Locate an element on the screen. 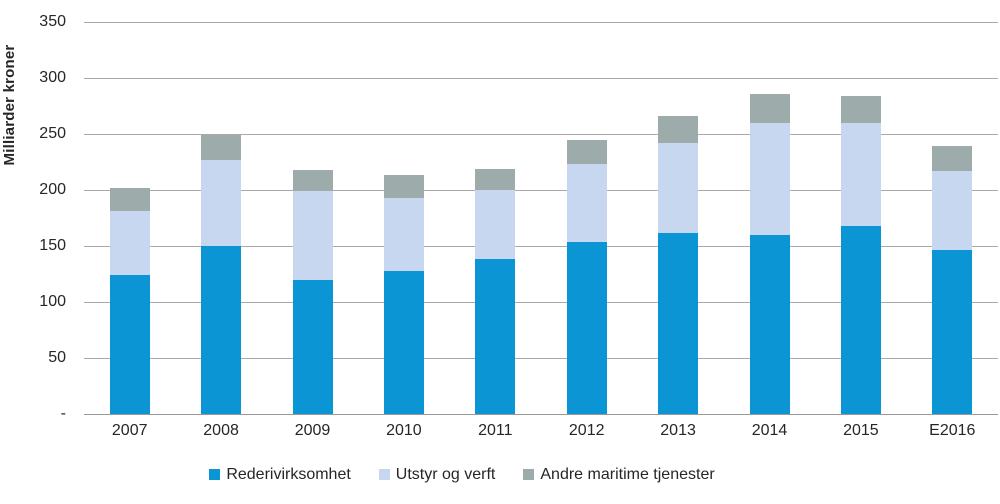 This screenshot has width=1000, height=504. y-tick-label: 50 is located at coordinates (57, 357).